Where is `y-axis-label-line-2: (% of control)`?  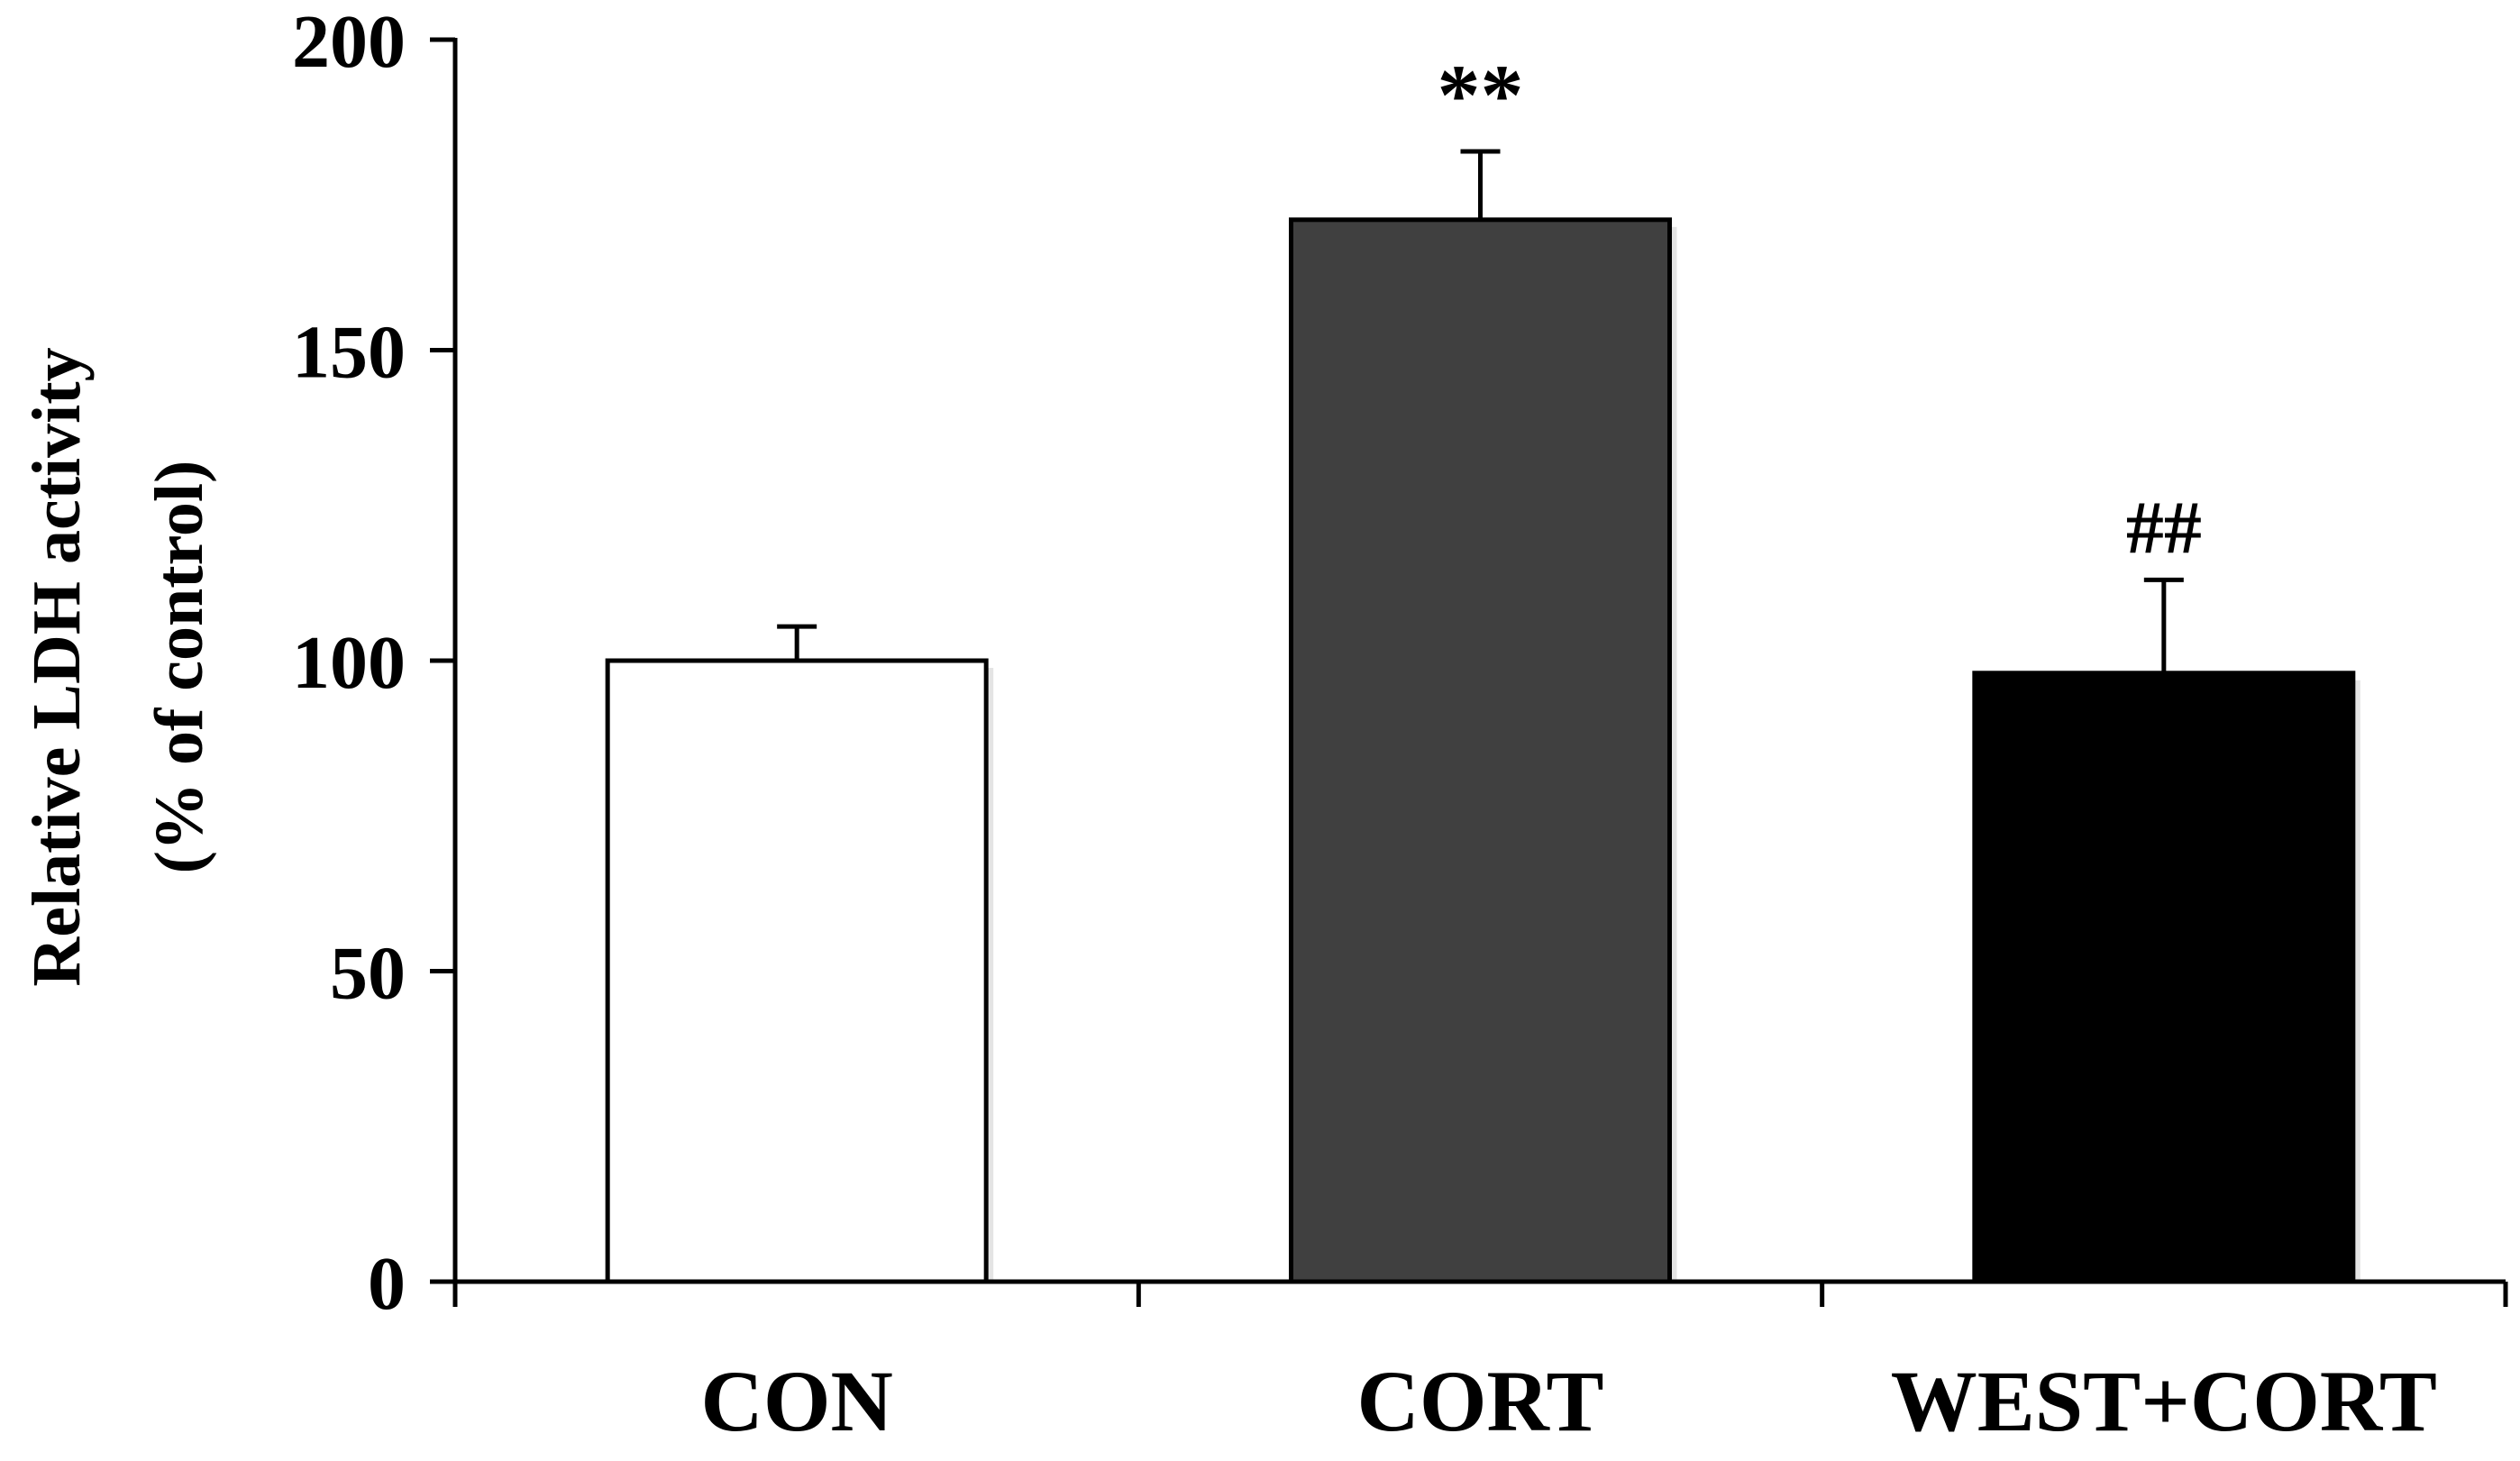 y-axis-label-line-2: (% of control) is located at coordinates (179, 667).